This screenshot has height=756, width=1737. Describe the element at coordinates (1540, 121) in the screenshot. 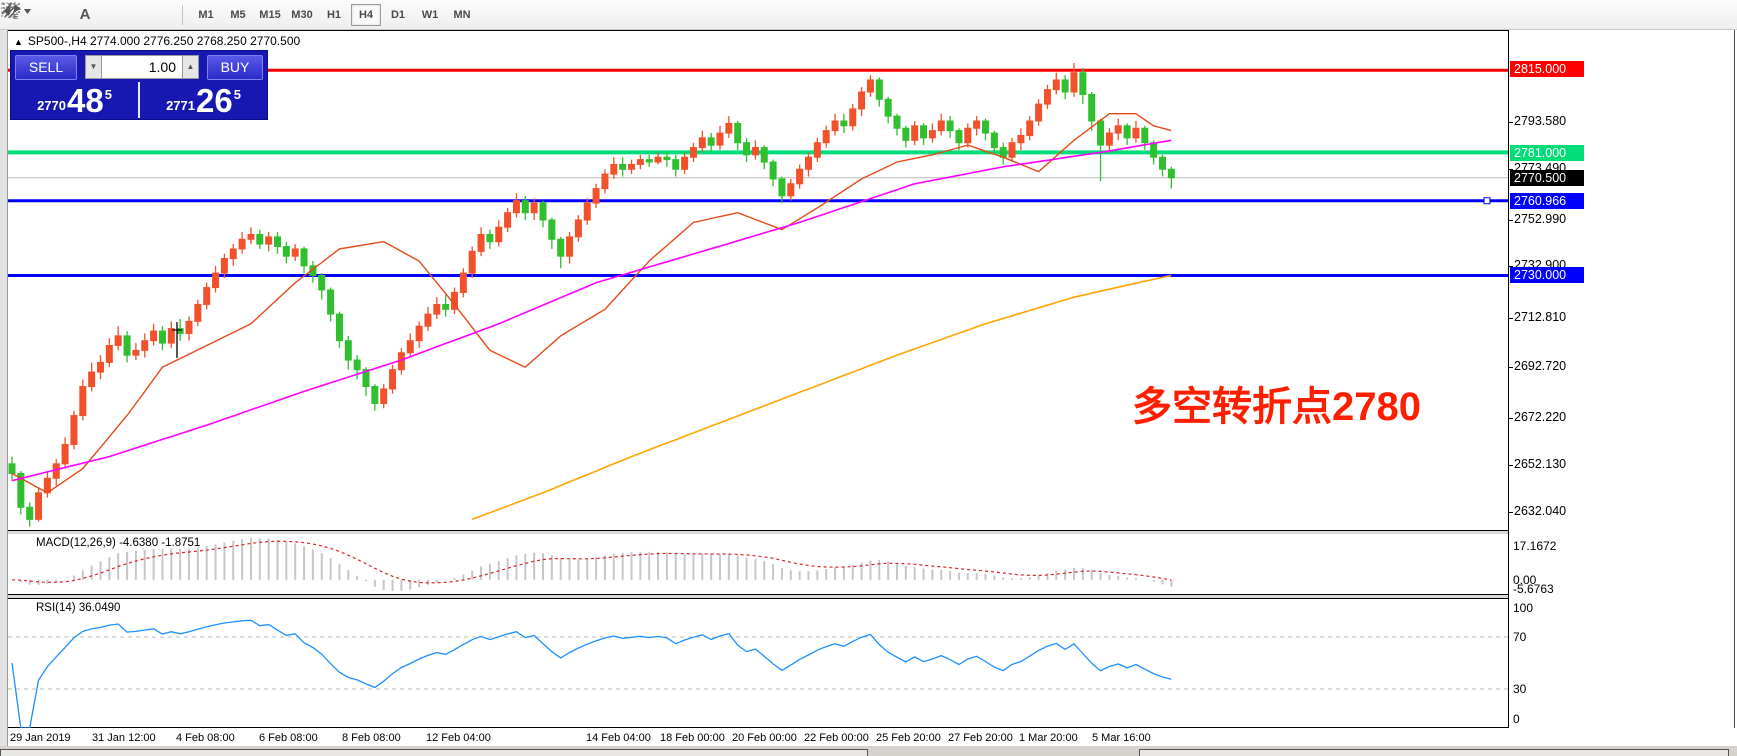

I see `price-axis-label: 2793.580` at that location.